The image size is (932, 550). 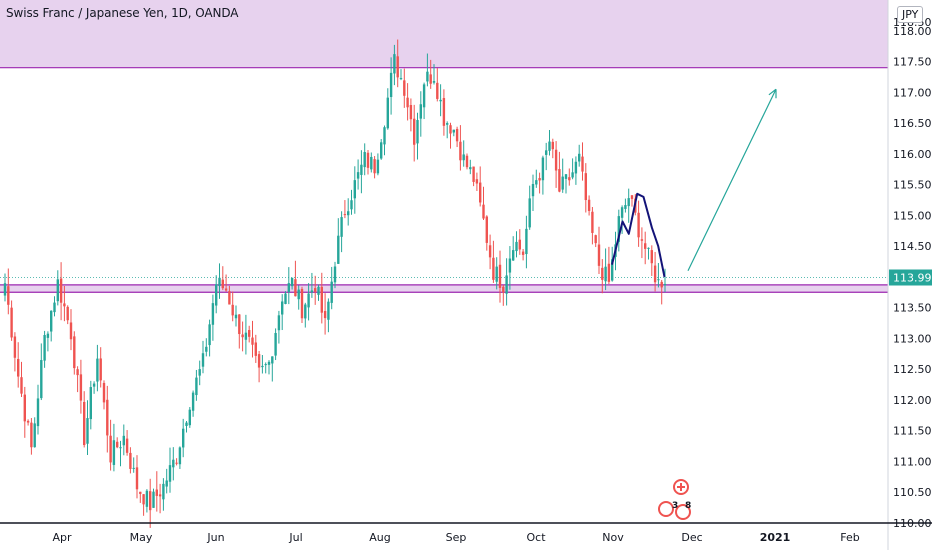 What do you see at coordinates (666, 509) in the screenshot?
I see `event-marker-a` at bounding box center [666, 509].